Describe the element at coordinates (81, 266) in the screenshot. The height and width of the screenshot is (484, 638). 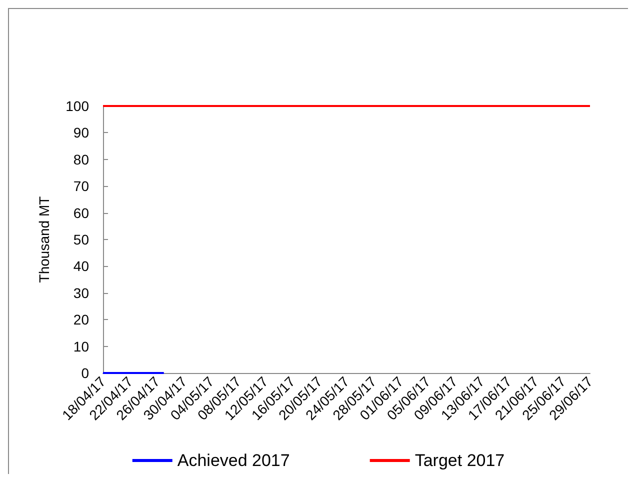
I see `y-tick-label: 40` at that location.